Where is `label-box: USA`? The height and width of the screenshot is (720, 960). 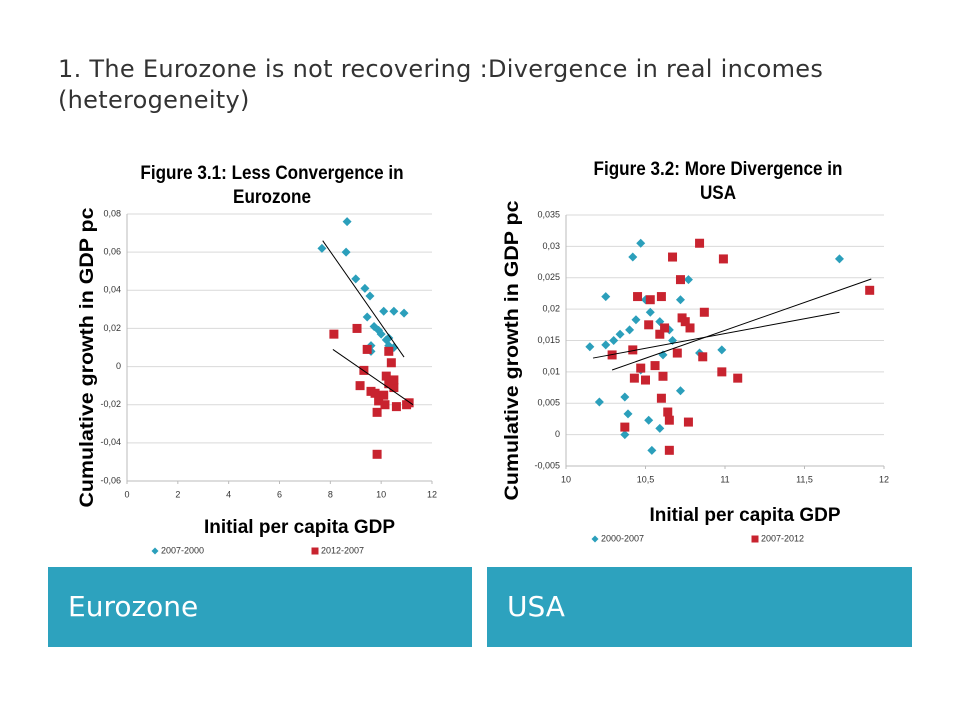 label-box: USA is located at coordinates (699, 607).